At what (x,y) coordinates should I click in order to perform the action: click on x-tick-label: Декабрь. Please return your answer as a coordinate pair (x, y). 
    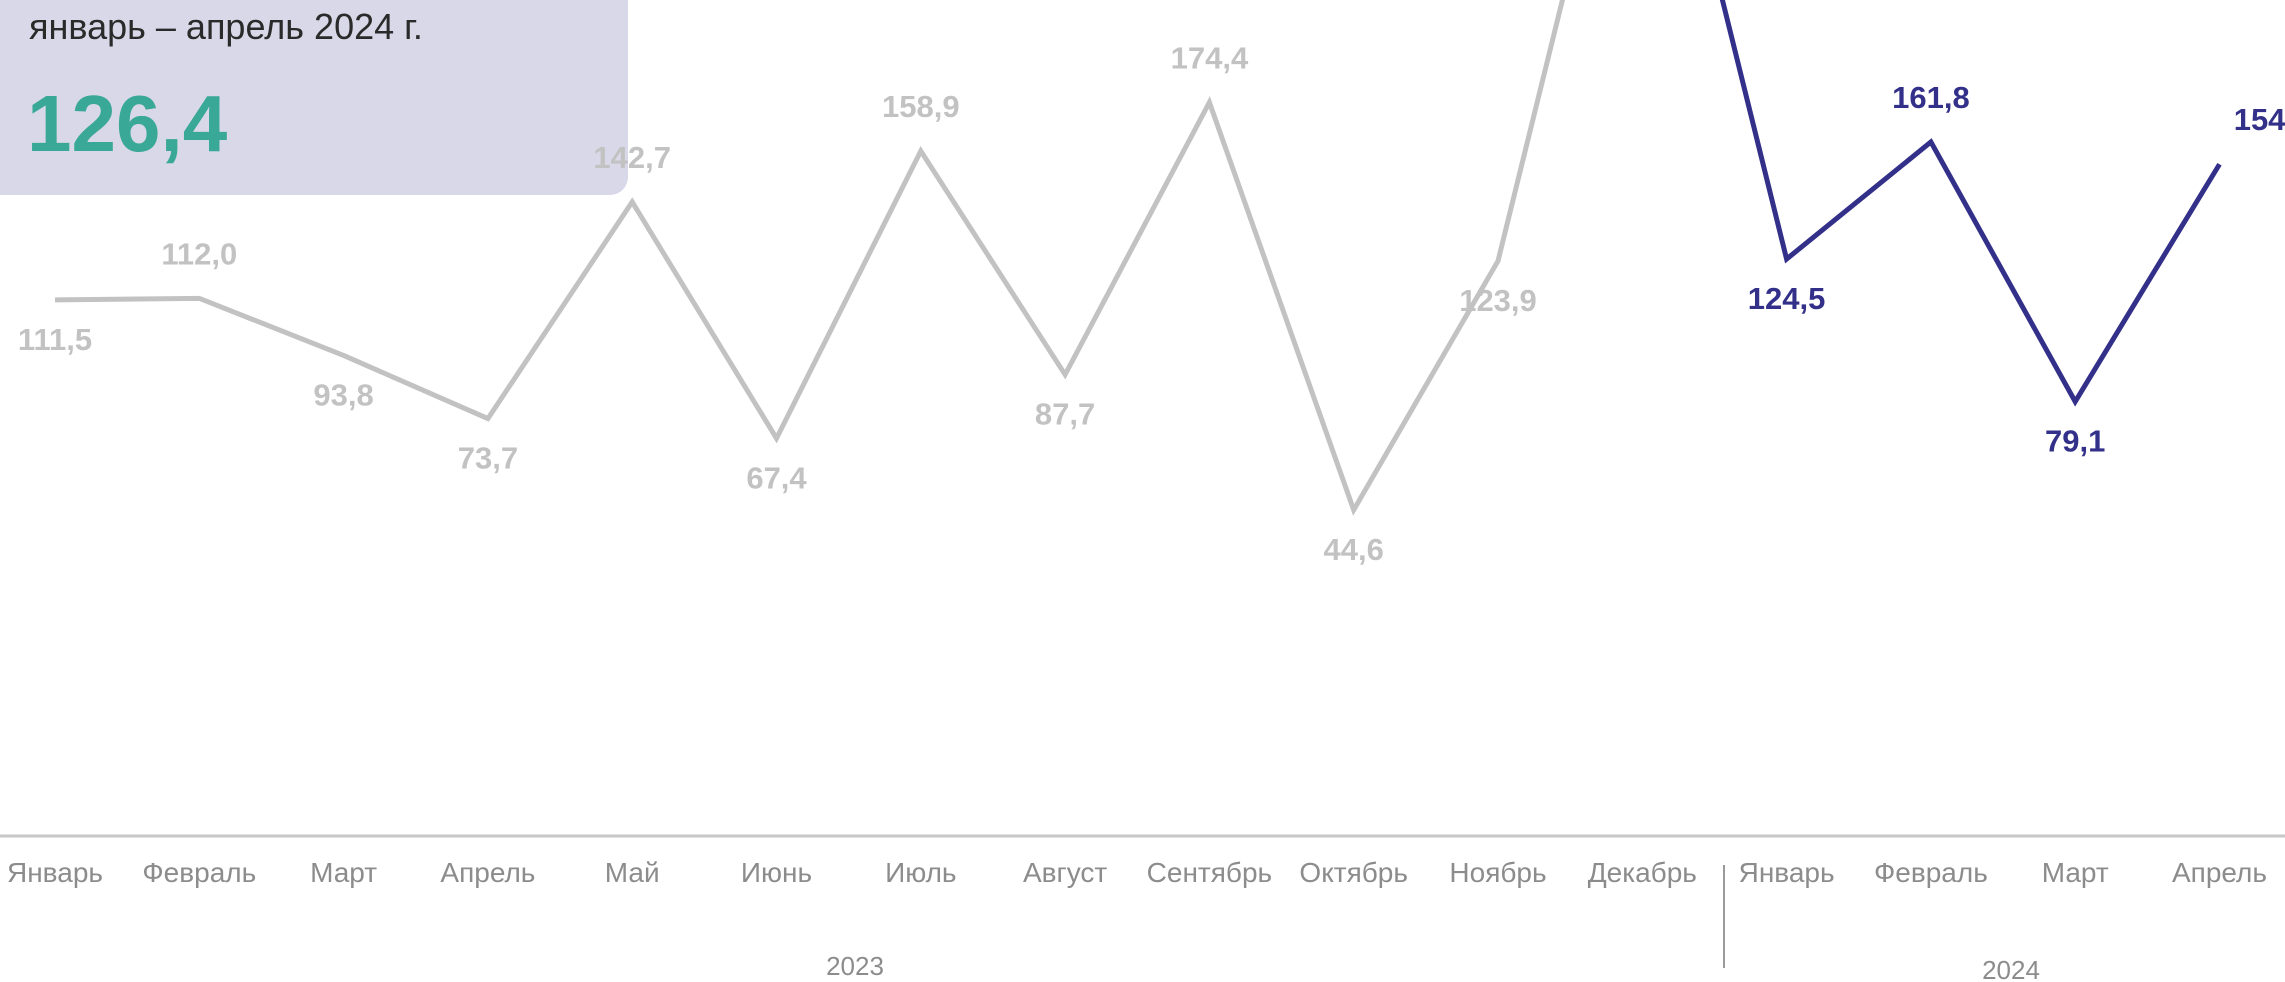
    Looking at the image, I should click on (1642, 872).